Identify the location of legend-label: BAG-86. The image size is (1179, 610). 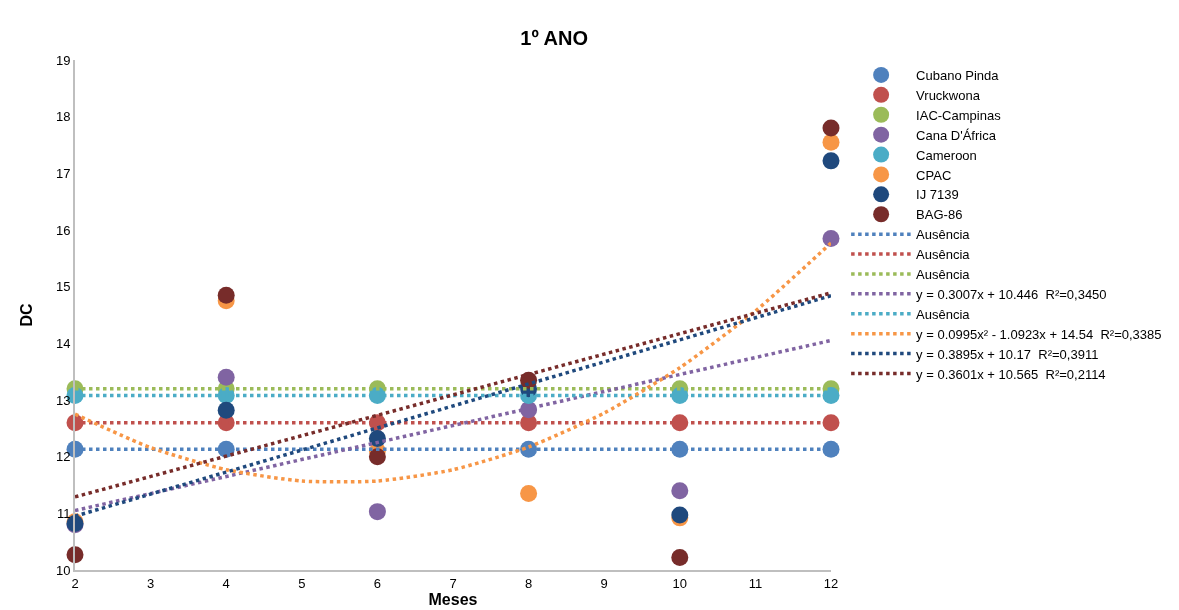
(939, 215).